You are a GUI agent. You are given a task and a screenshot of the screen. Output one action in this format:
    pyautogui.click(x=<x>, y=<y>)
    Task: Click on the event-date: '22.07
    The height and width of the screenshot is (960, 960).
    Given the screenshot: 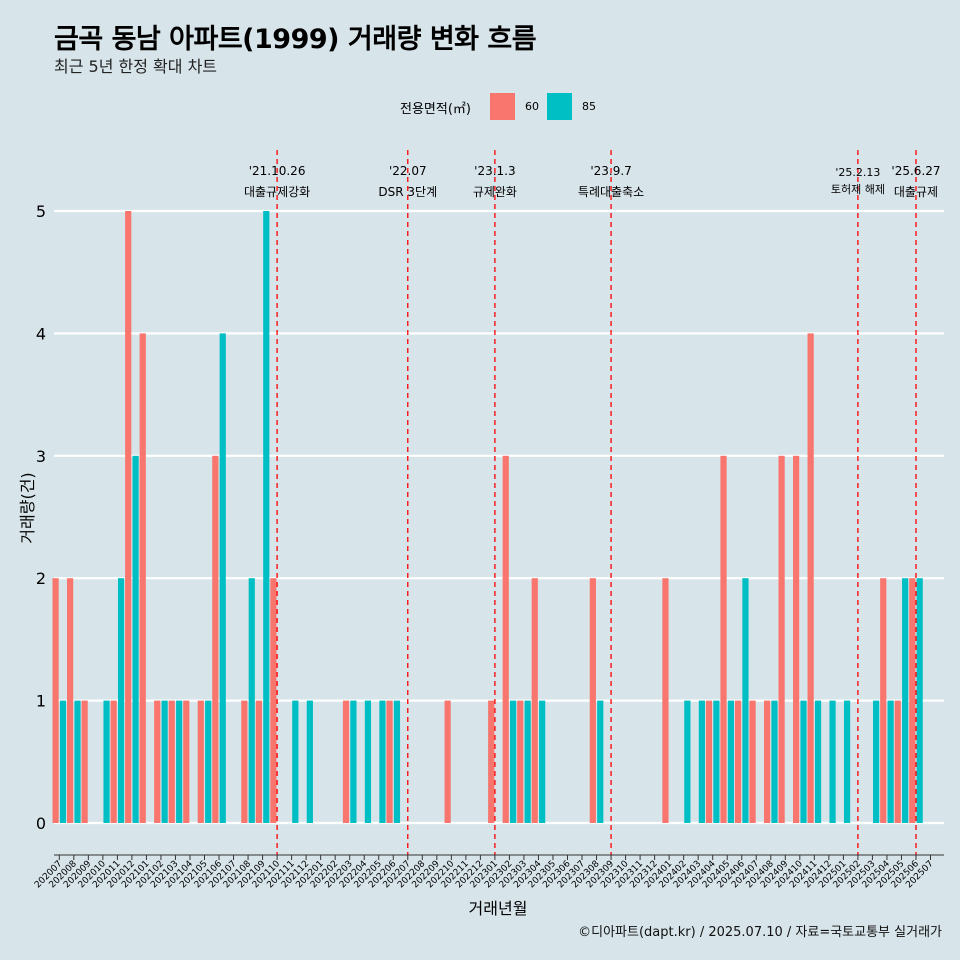 What is the action you would take?
    pyautogui.click(x=408, y=171)
    